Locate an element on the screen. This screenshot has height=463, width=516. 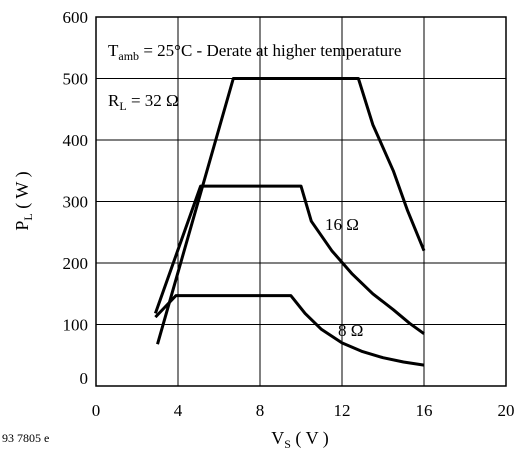
y-tick-label: 200 is located at coordinates (76, 263).